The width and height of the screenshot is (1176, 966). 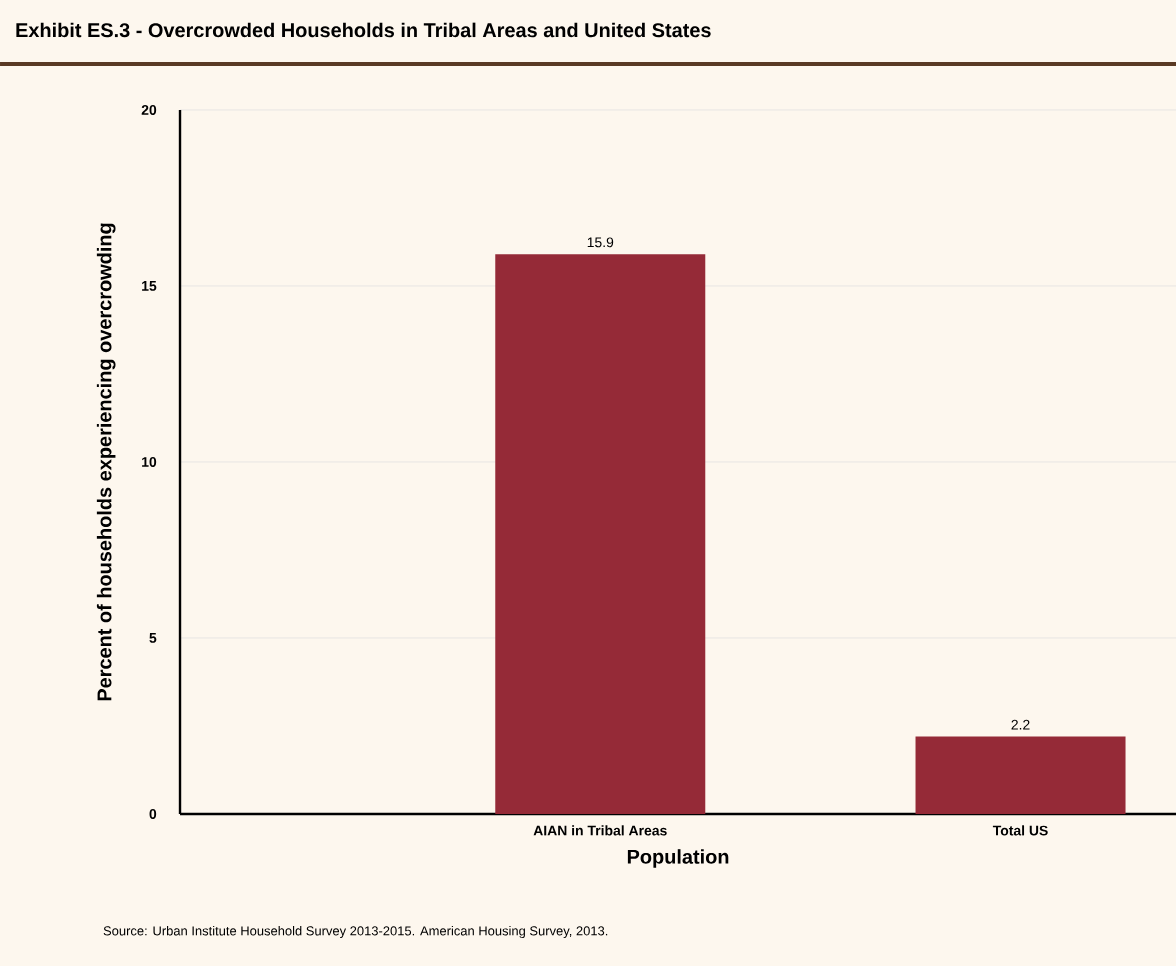 I want to click on y-axis-title: Percent of households experiencing overcrowding, so click(x=106, y=462).